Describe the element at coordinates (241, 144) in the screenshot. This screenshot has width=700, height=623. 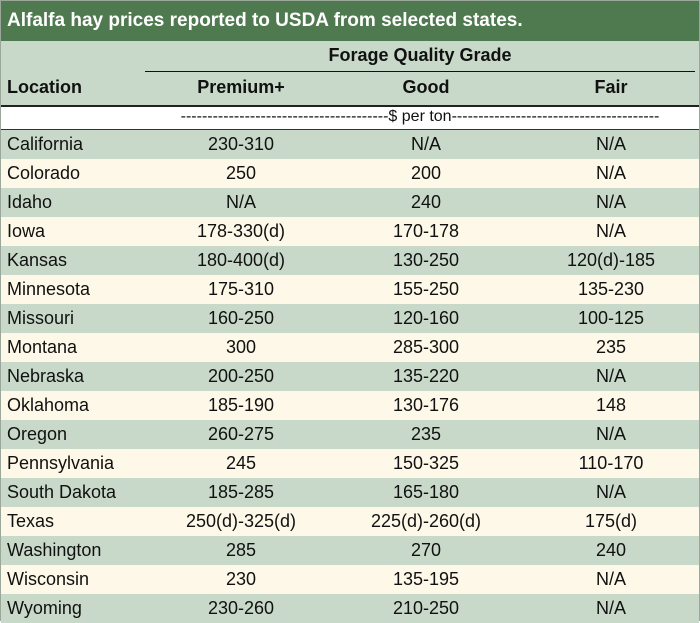
I see `premium-price-cell: 230-310` at that location.